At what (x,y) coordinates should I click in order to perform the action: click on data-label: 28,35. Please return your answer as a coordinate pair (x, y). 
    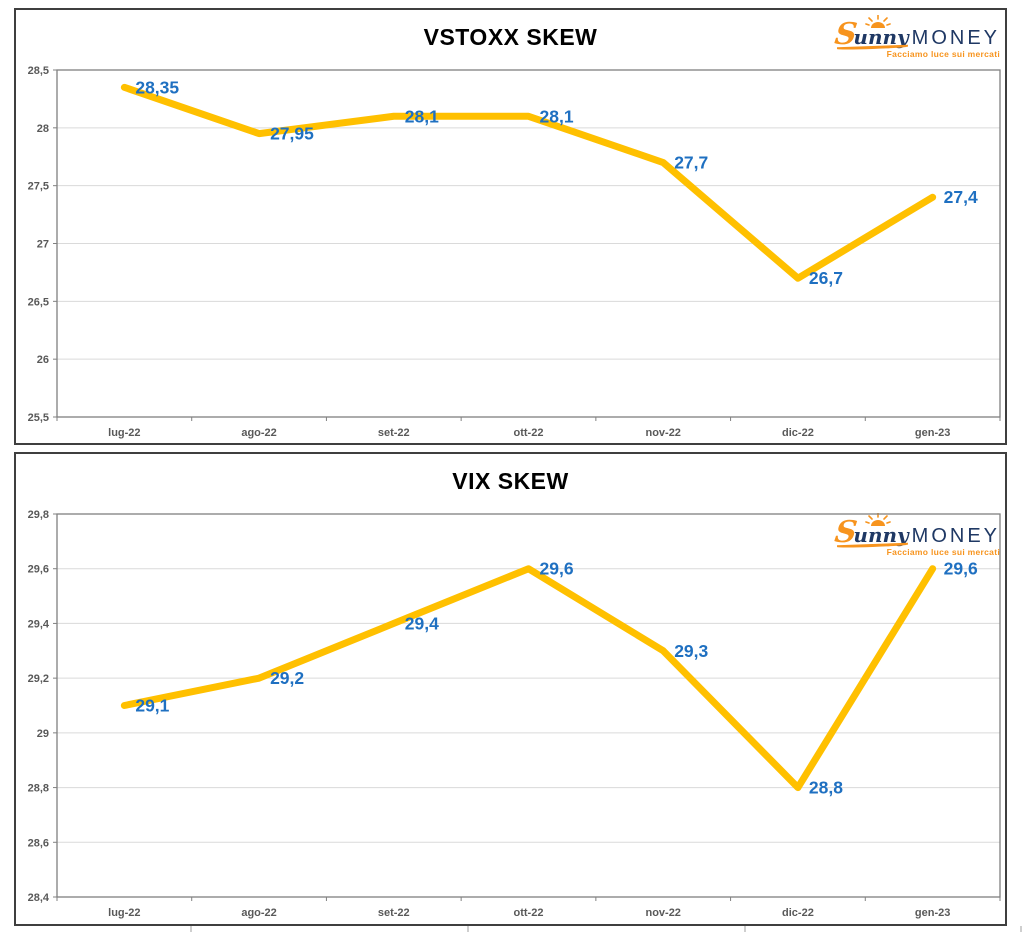
    Looking at the image, I should click on (157, 87).